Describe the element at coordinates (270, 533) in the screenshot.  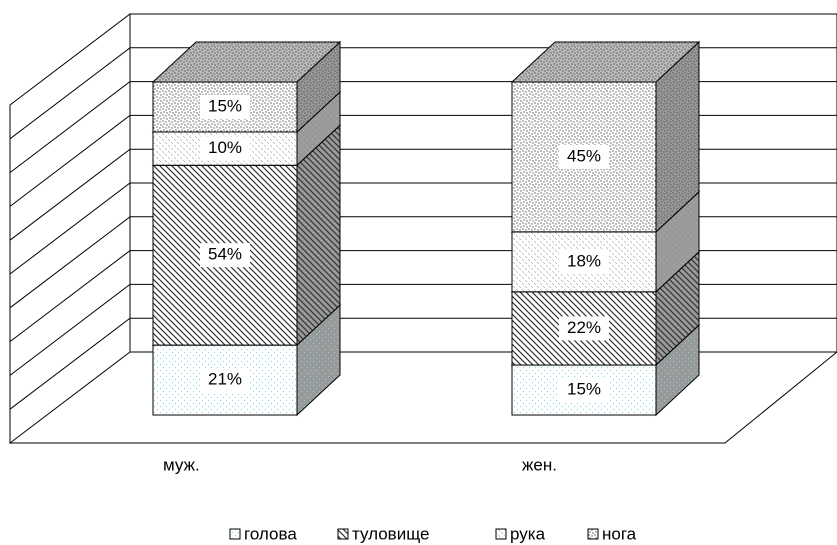
I see `legend-label: голова` at that location.